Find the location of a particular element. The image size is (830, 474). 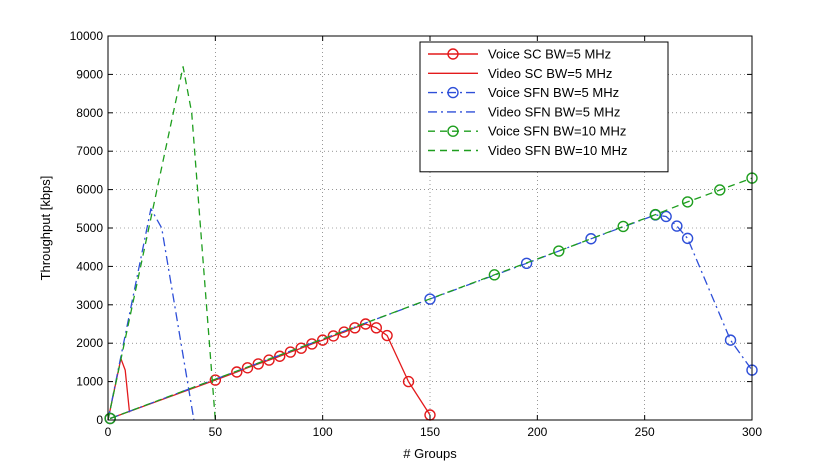

legend-label: Video SFN BW=10 MHz is located at coordinates (558, 150).